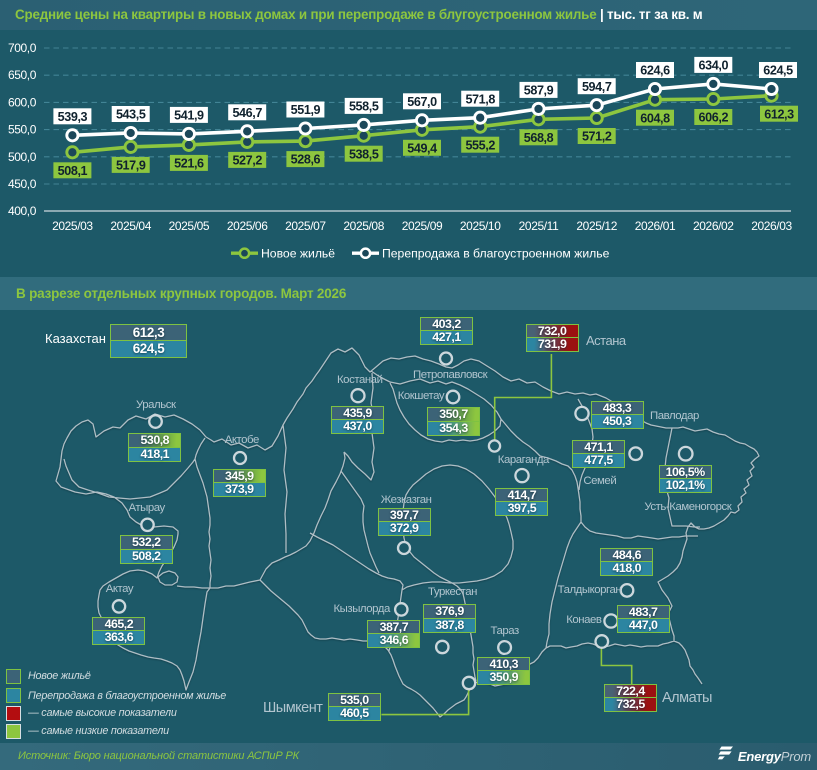 Image resolution: width=817 pixels, height=770 pixels. What do you see at coordinates (363, 226) in the screenshot?
I see `svg-text: 2025/08` at bounding box center [363, 226].